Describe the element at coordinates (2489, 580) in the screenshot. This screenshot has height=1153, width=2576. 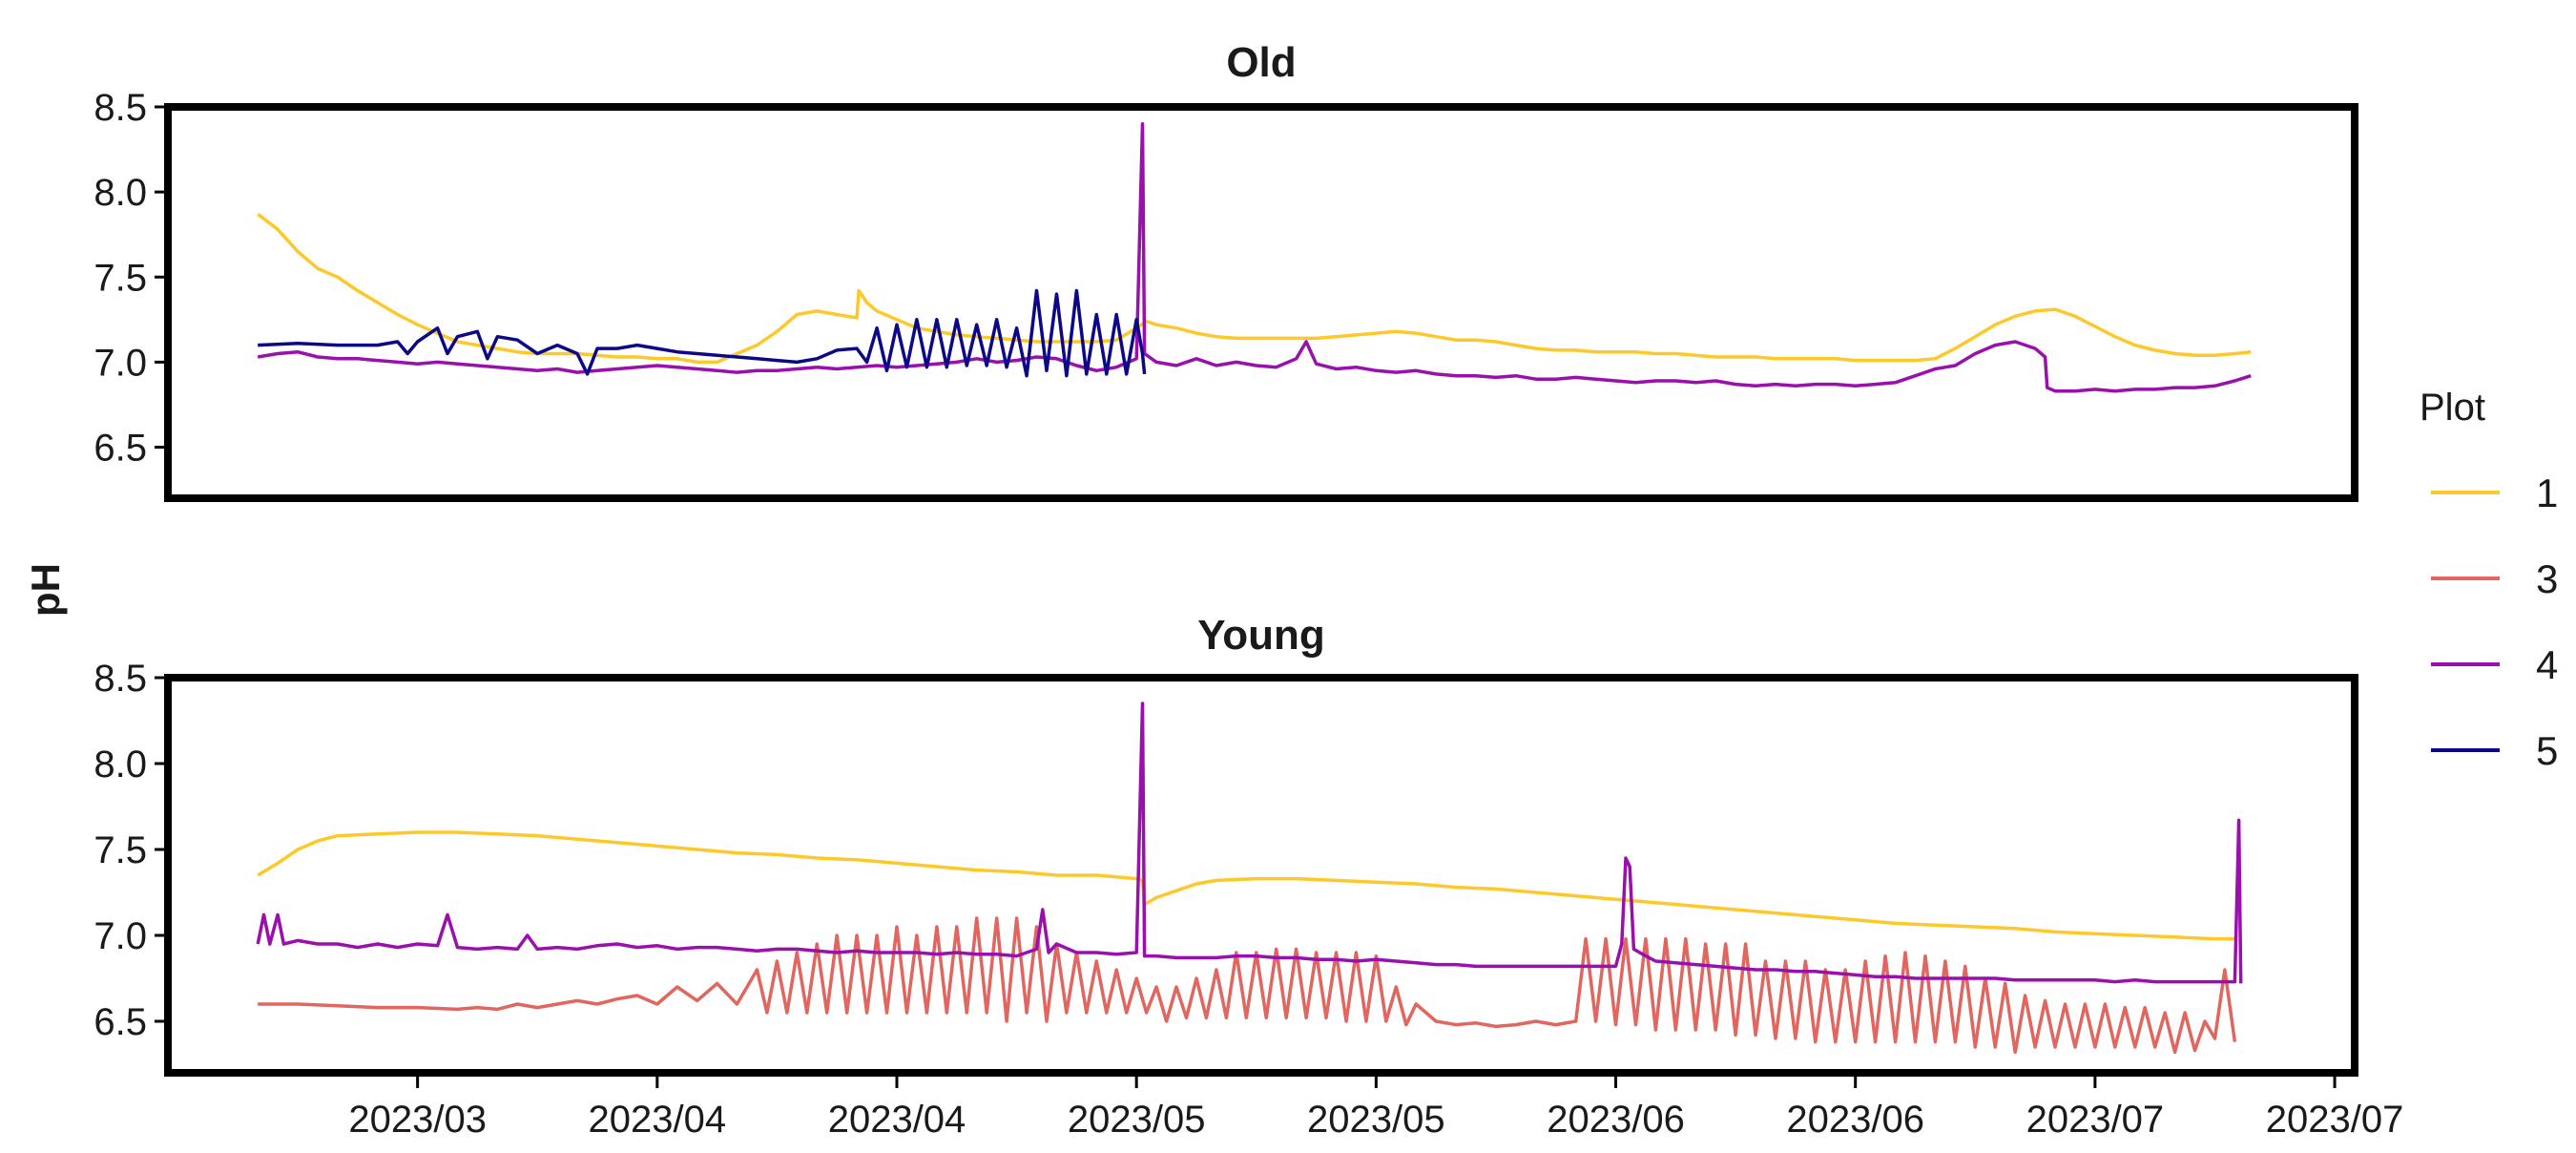
I see `legend: Plot 1 3 4 5` at that location.